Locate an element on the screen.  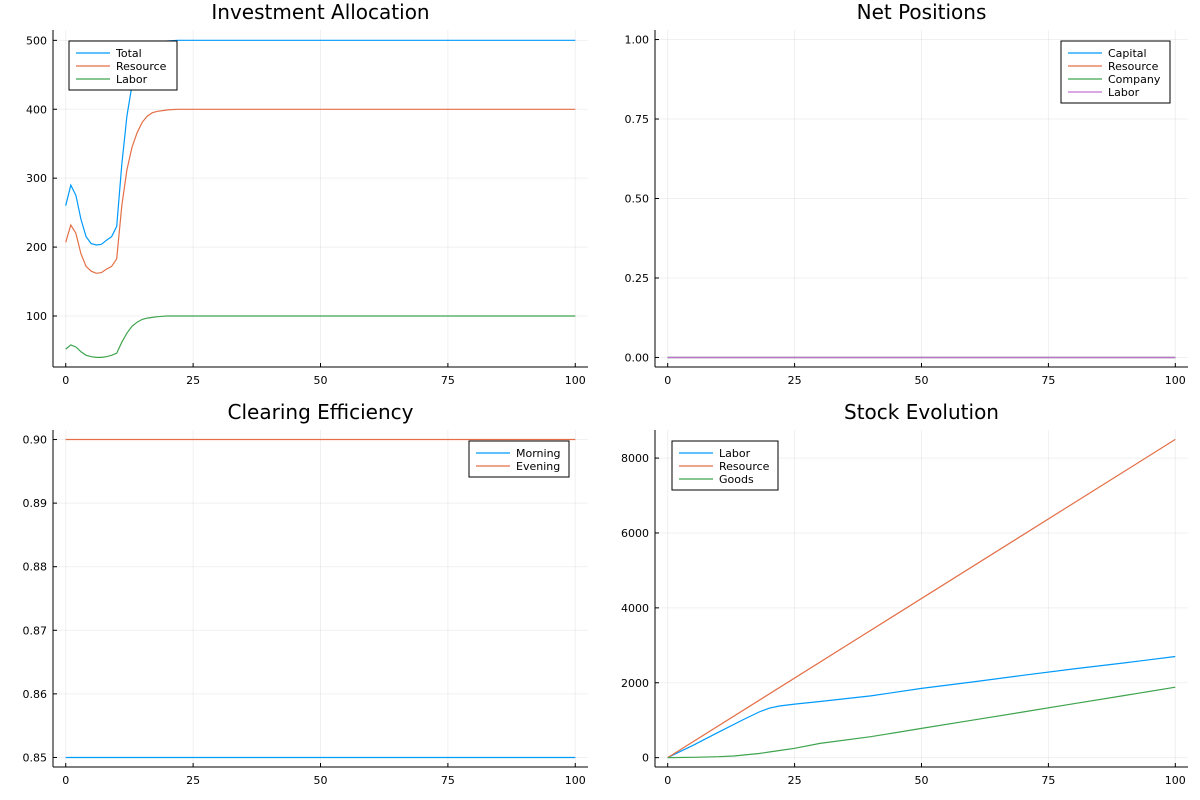
y-tick-label: 8000 is located at coordinates (635, 458).